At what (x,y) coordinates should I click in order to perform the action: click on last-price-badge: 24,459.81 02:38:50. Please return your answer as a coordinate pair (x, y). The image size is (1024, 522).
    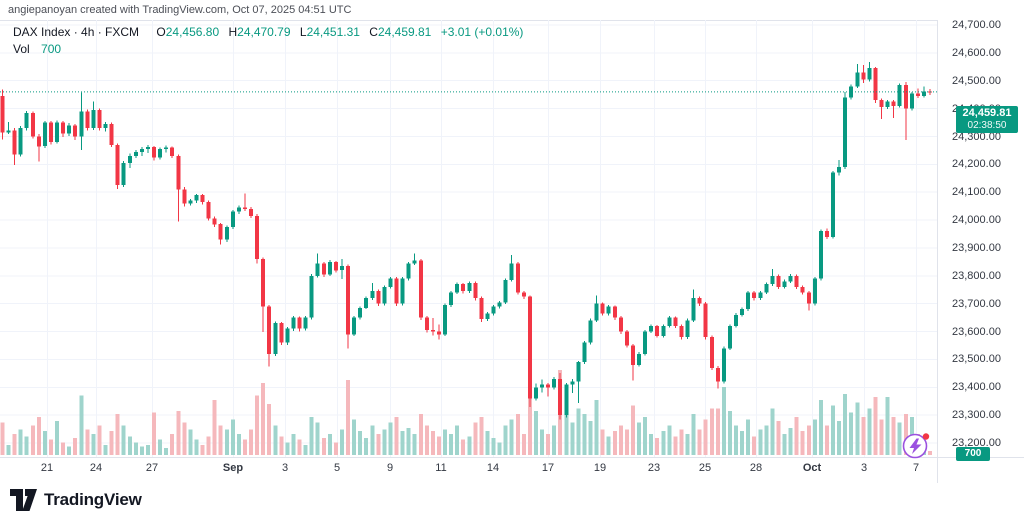
    Looking at the image, I should click on (987, 119).